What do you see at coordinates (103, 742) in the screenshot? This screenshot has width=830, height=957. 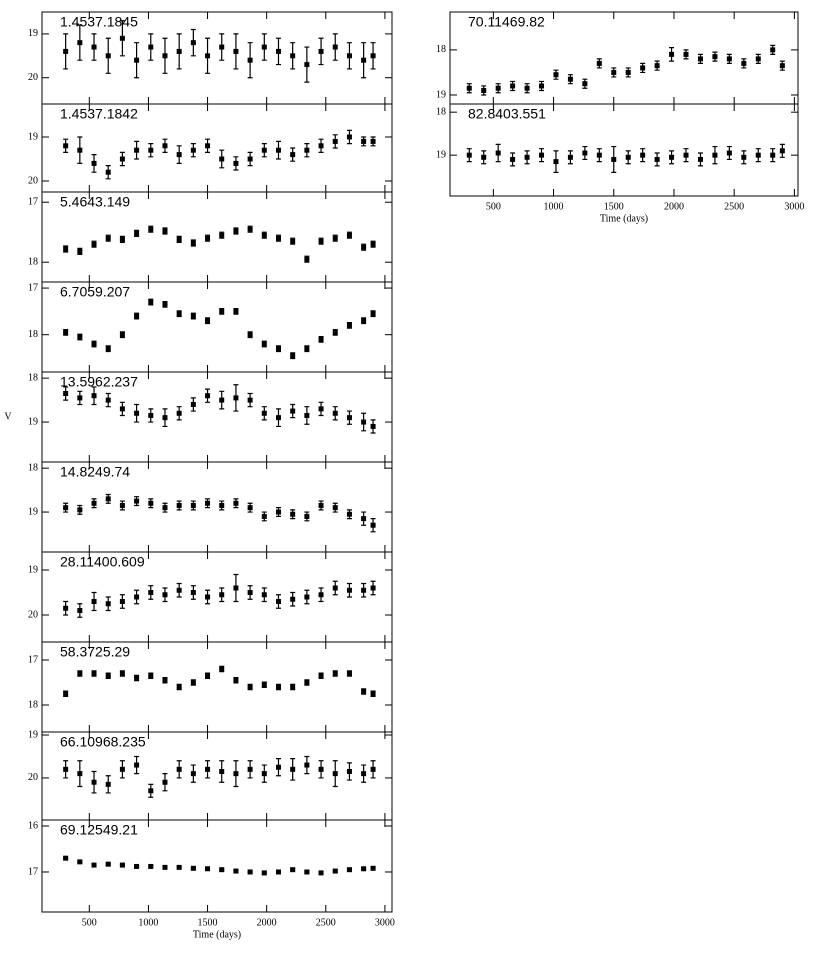 I see `panel-title: 66.10968.235` at bounding box center [103, 742].